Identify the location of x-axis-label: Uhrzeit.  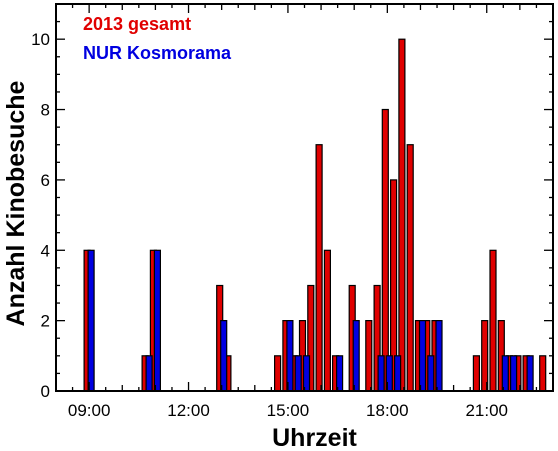
(314, 437).